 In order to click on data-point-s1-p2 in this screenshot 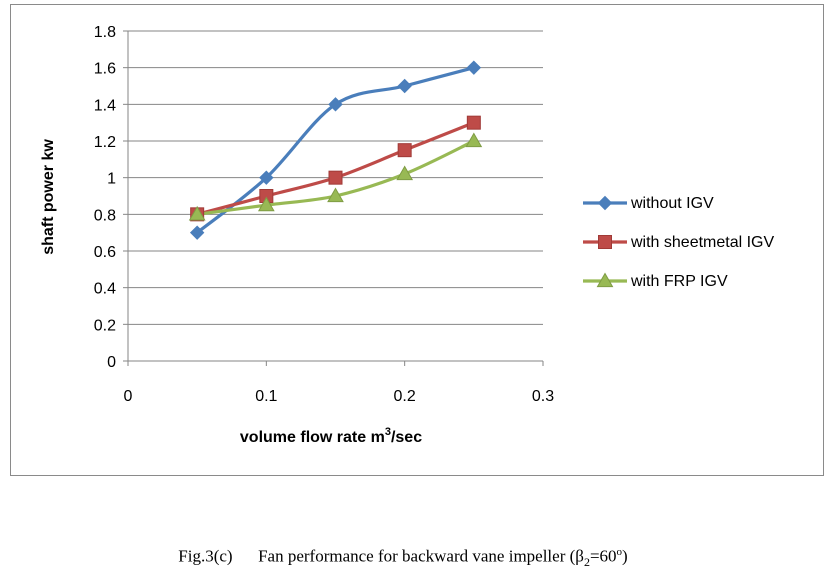, I will do `click(266, 177)`.